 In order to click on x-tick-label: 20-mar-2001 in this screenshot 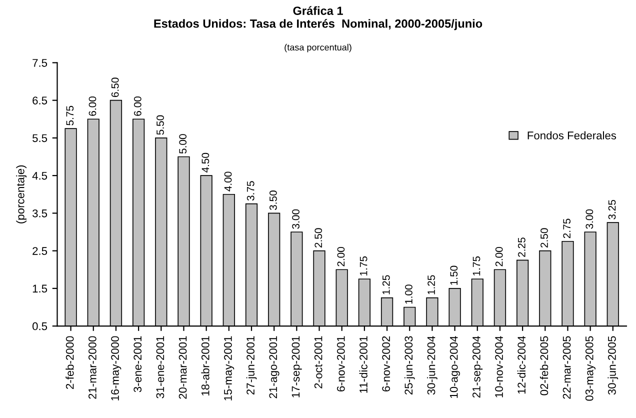, I will do `click(182, 367)`.